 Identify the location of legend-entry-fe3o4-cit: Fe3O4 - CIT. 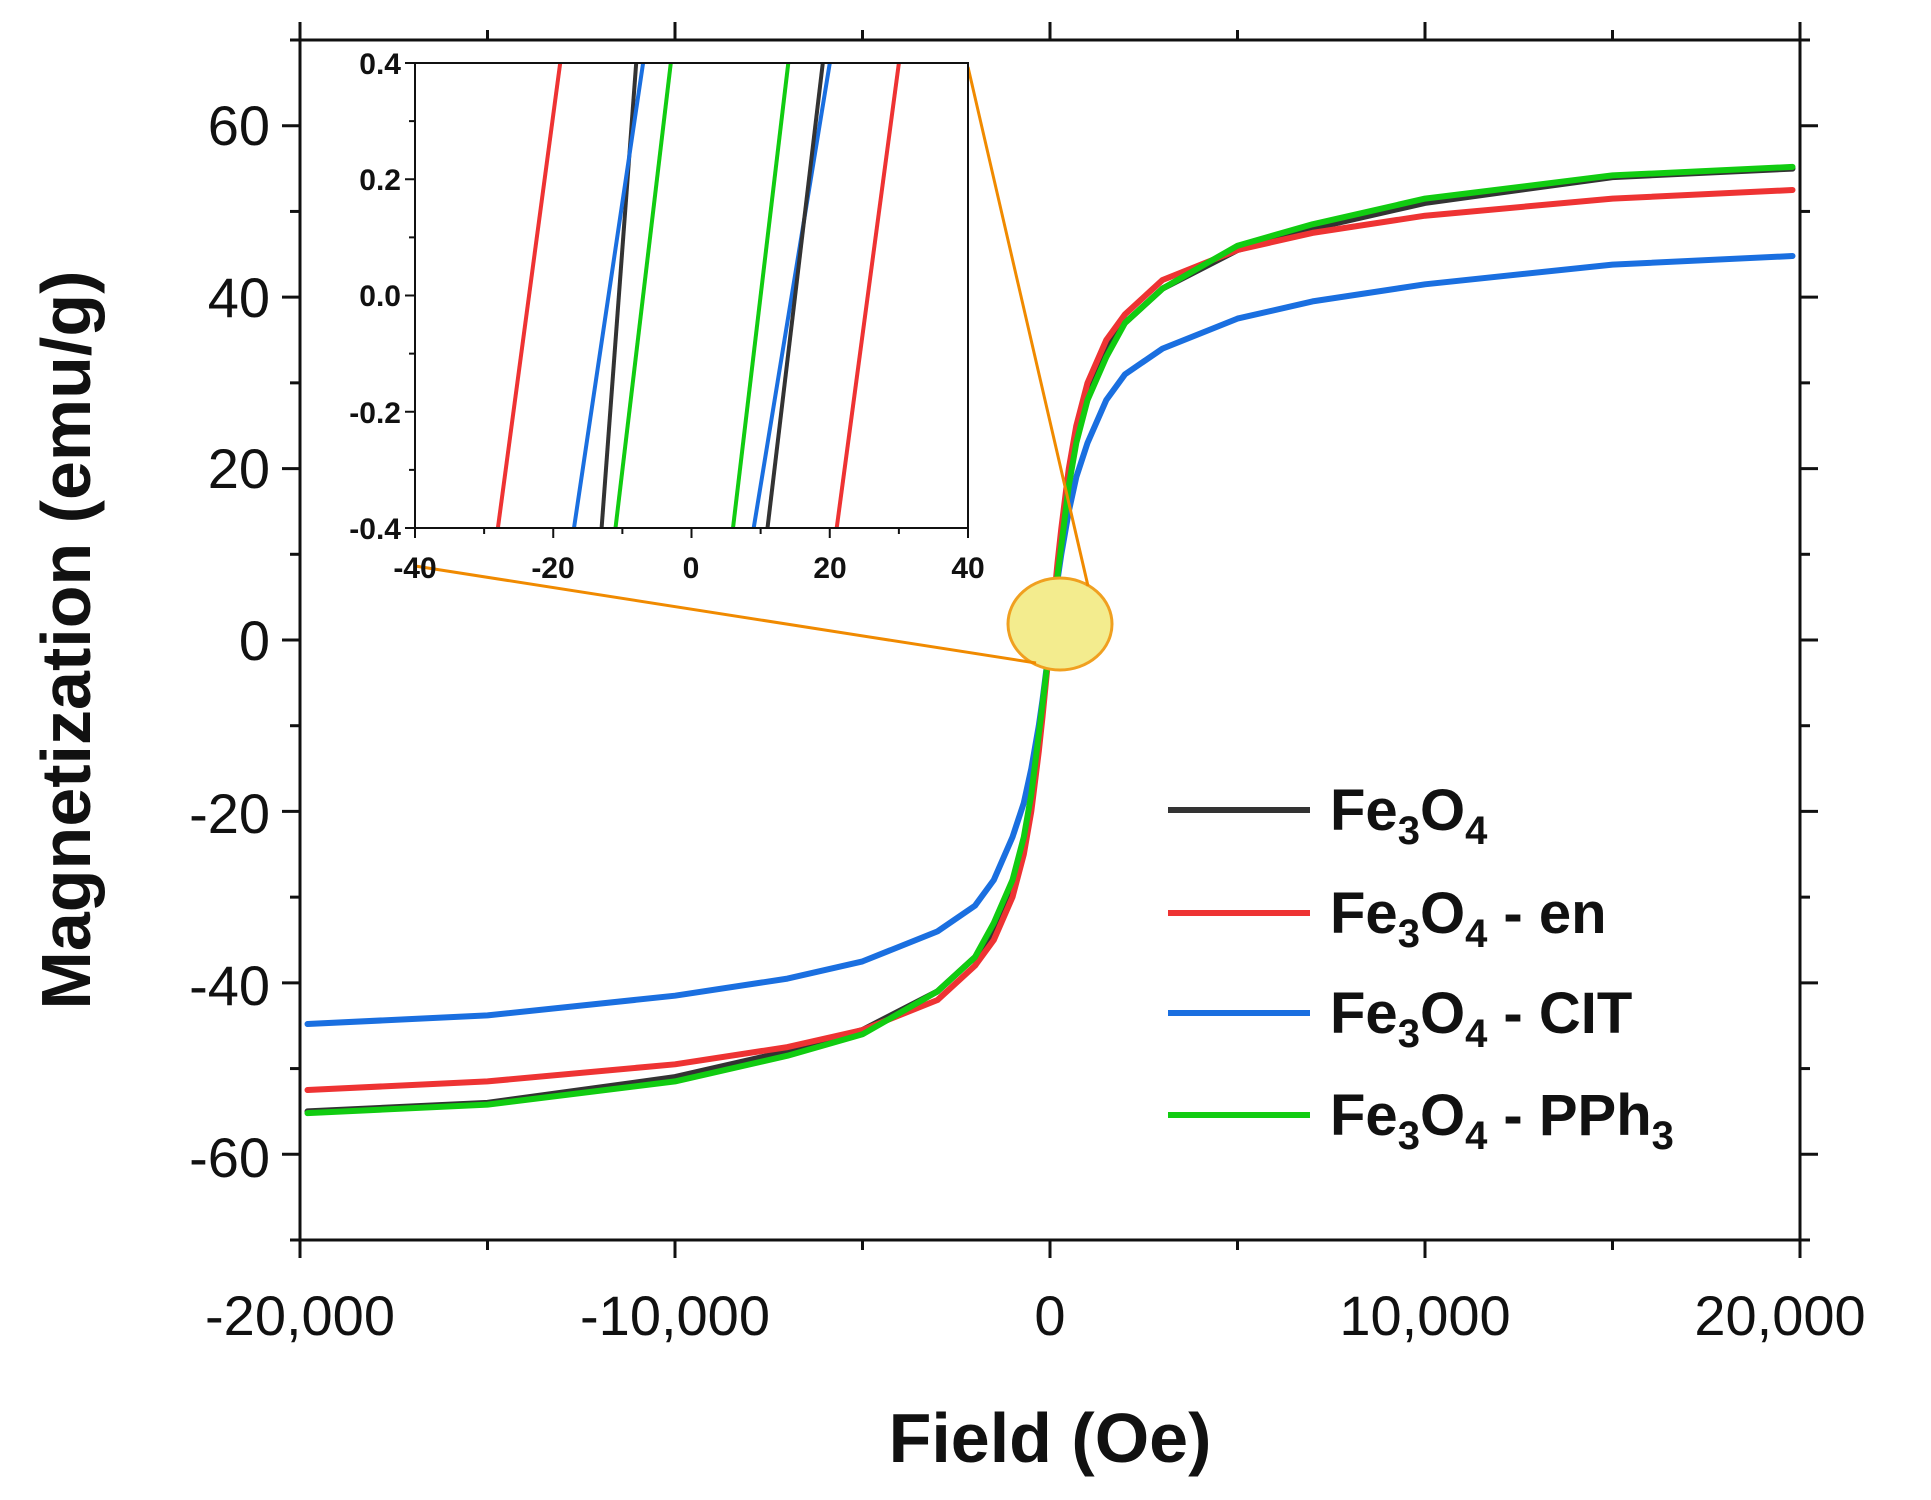
(1400, 1018).